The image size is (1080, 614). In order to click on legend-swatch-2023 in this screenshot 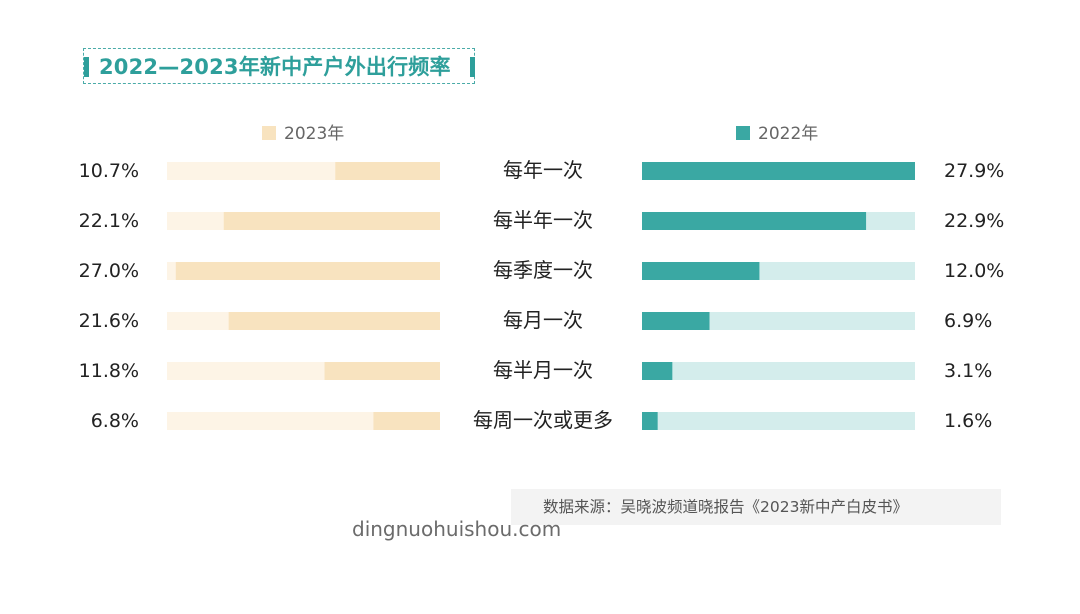, I will do `click(269, 133)`.